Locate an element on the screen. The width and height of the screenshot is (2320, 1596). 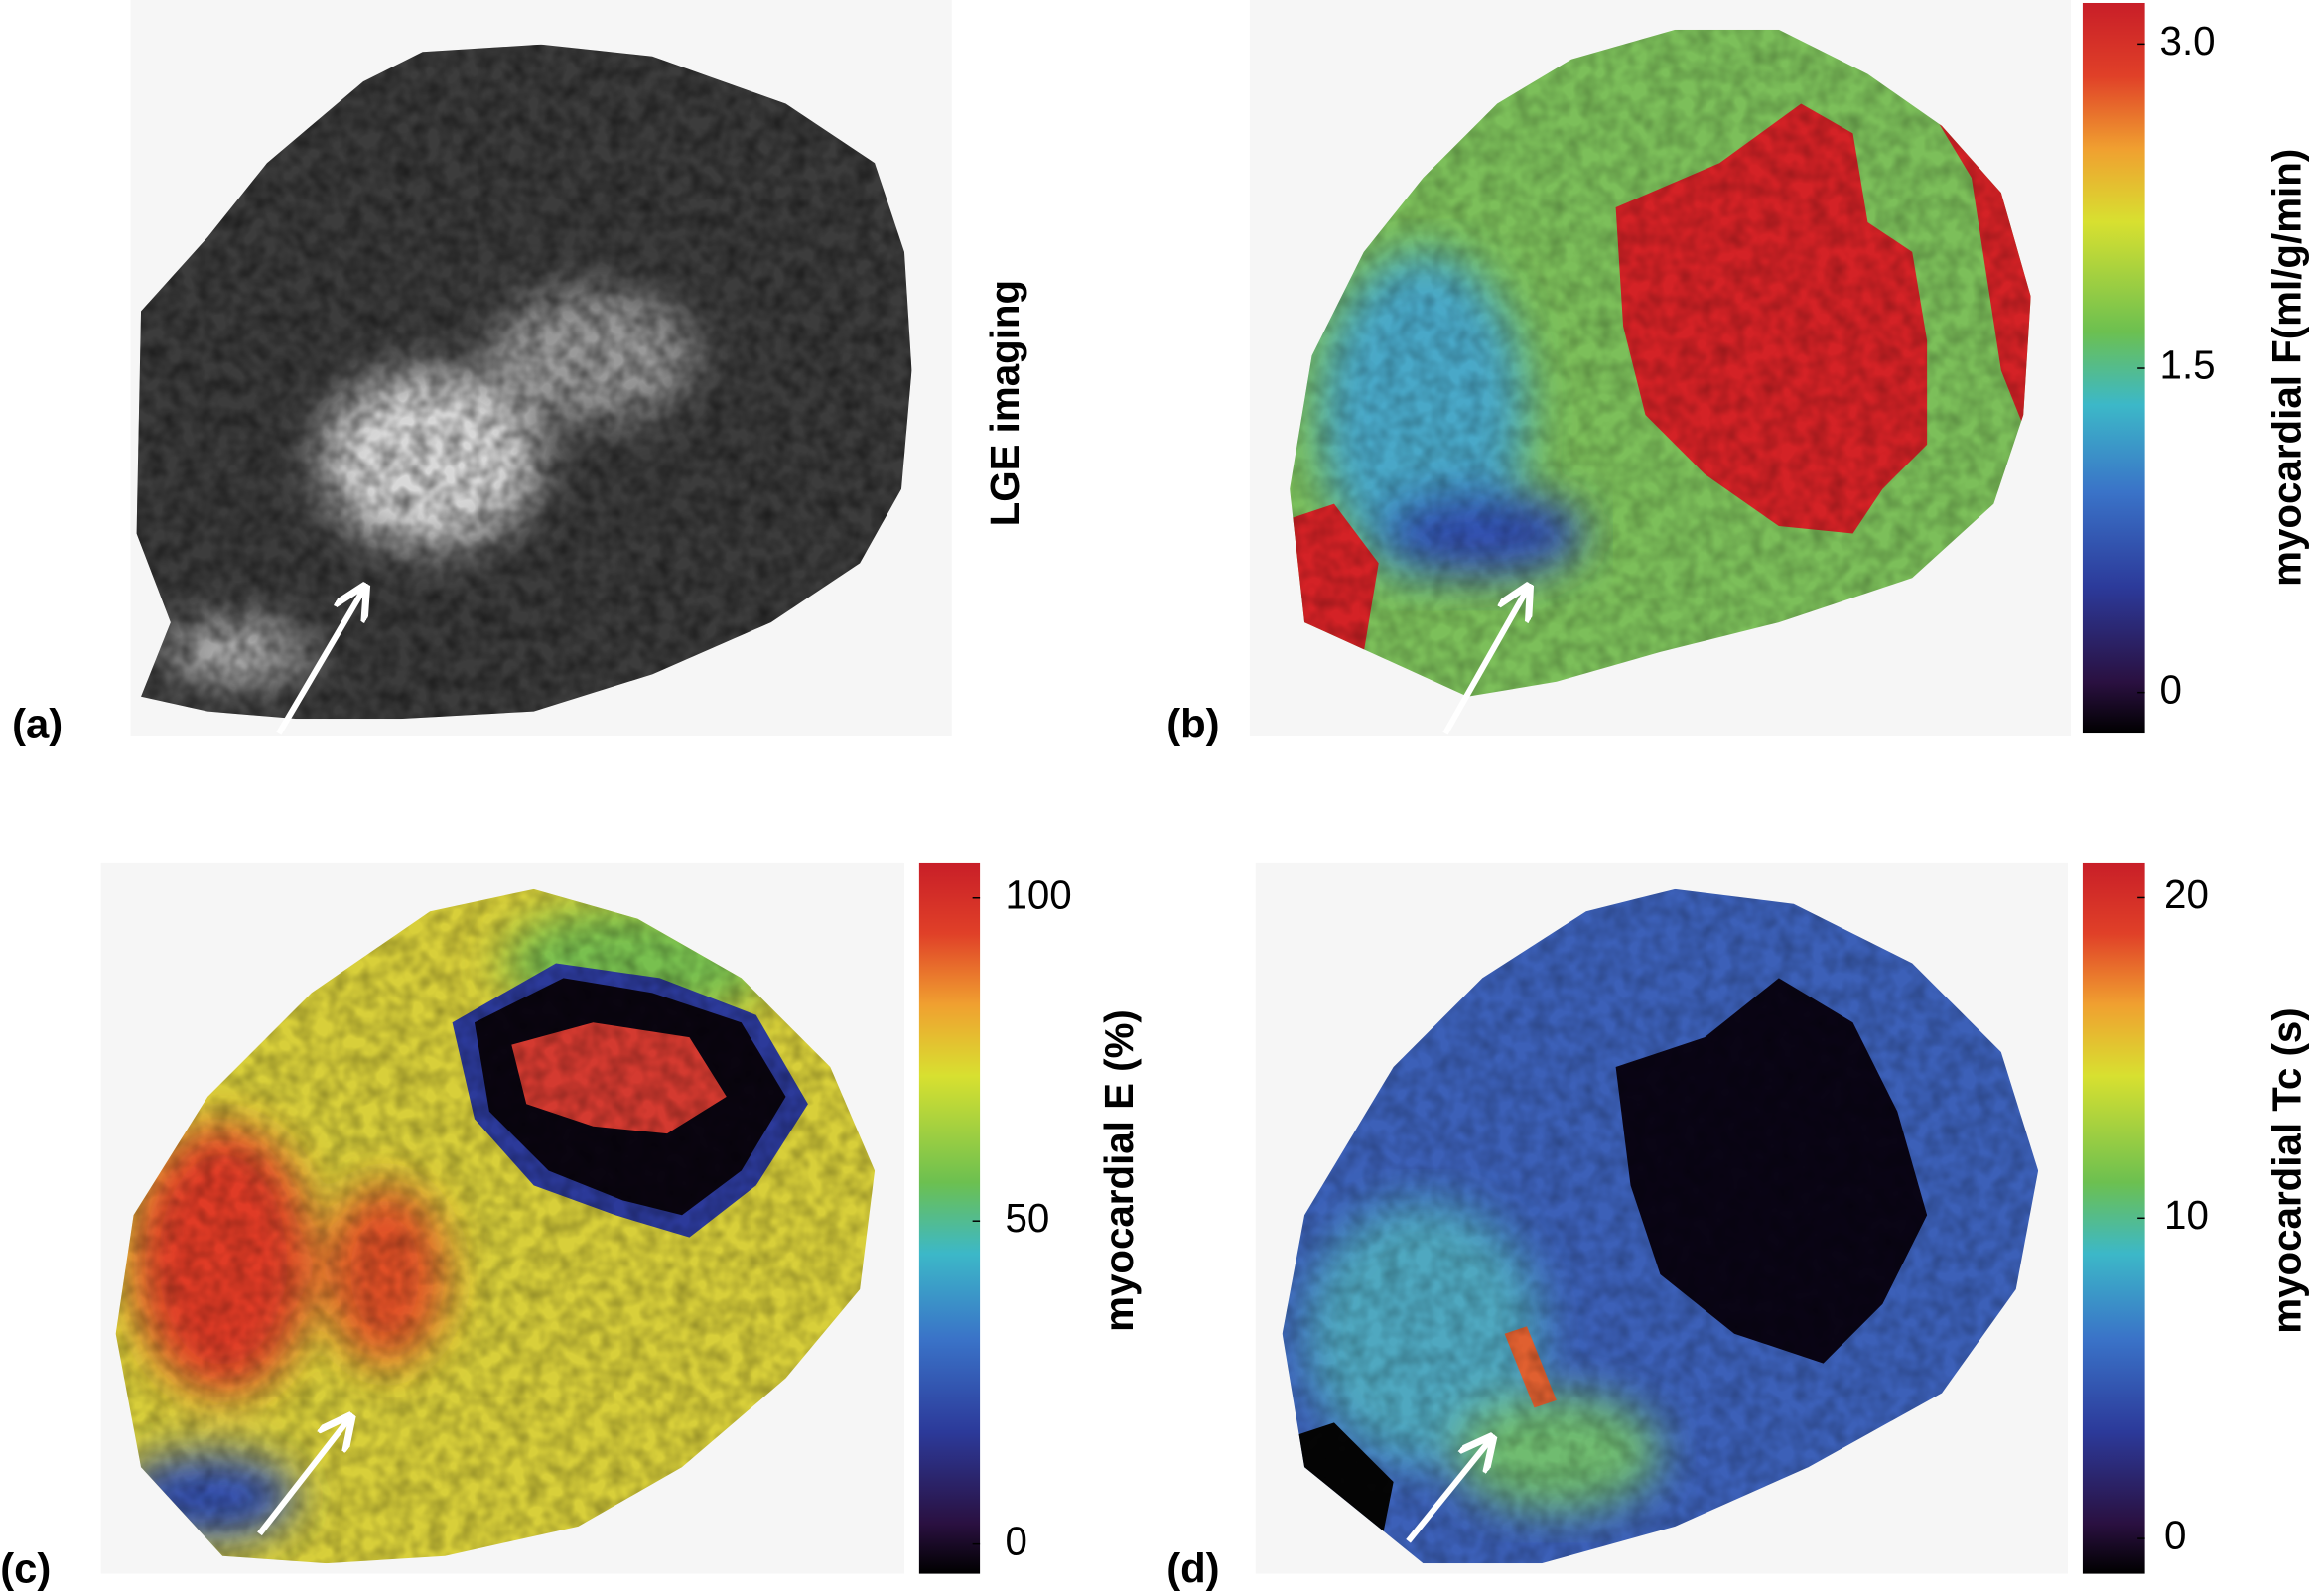
colorbar-tick-label: 10 is located at coordinates (2186, 1215).